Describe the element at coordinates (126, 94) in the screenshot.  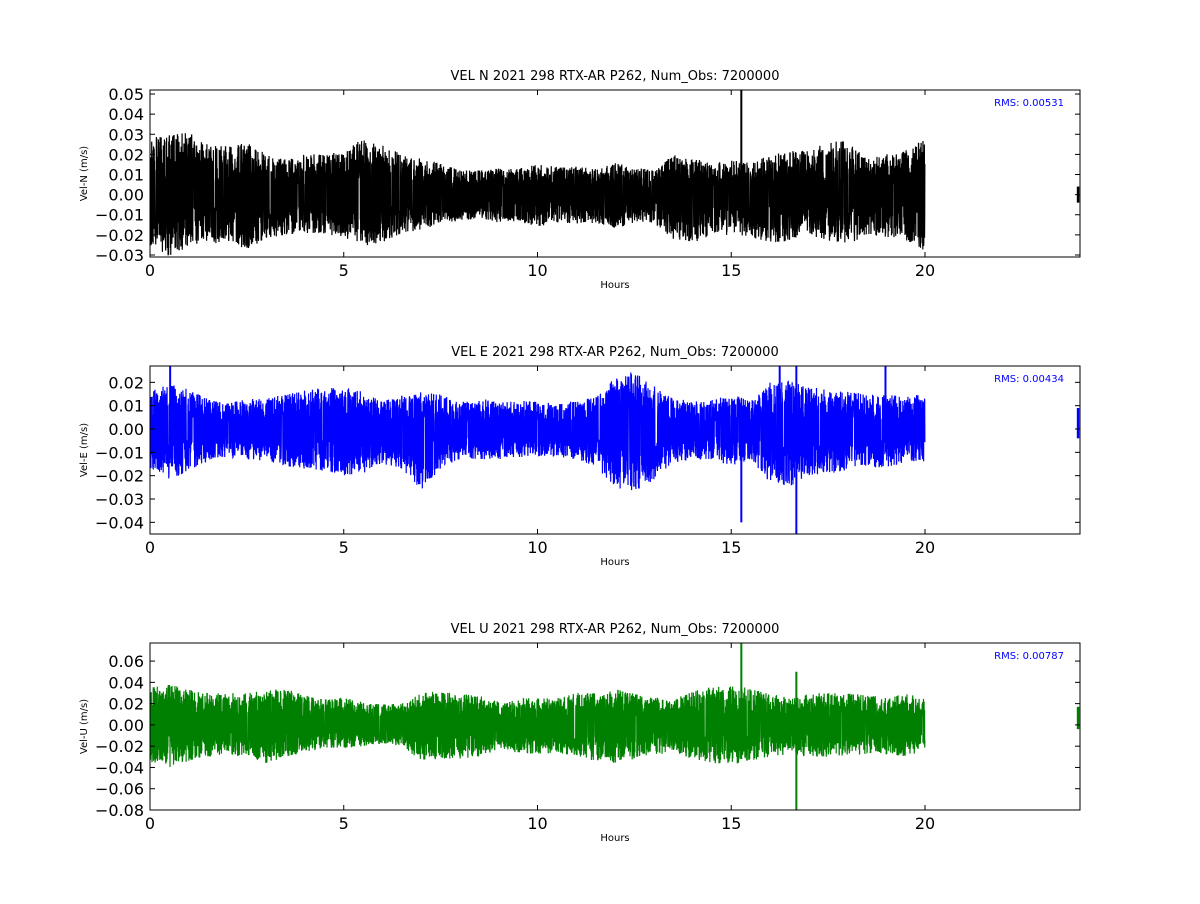
I see `y-tick-label: 0.05` at that location.